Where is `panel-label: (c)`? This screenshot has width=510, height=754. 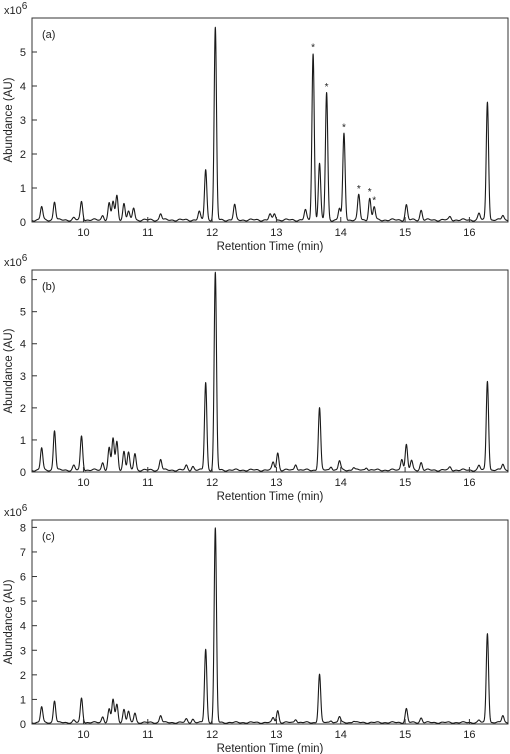 panel-label: (c) is located at coordinates (48, 537).